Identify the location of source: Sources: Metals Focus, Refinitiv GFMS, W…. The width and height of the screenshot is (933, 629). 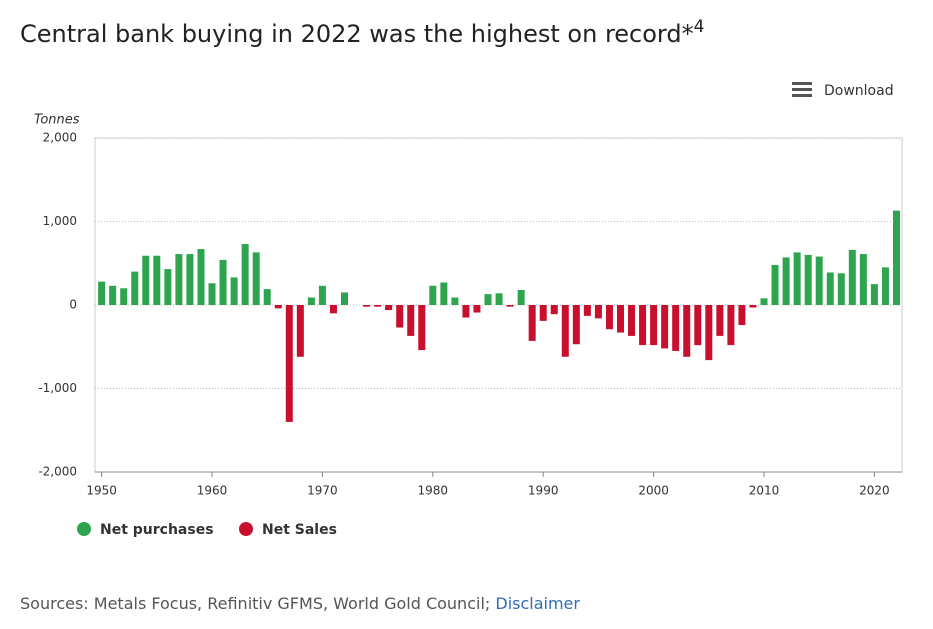
(300, 603).